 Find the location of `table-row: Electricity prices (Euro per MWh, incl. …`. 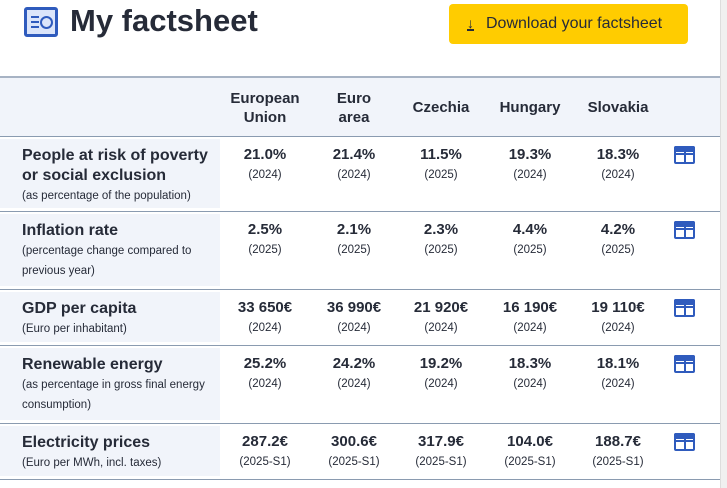

table-row: Electricity prices (Euro per MWh, incl. … is located at coordinates (360, 452).